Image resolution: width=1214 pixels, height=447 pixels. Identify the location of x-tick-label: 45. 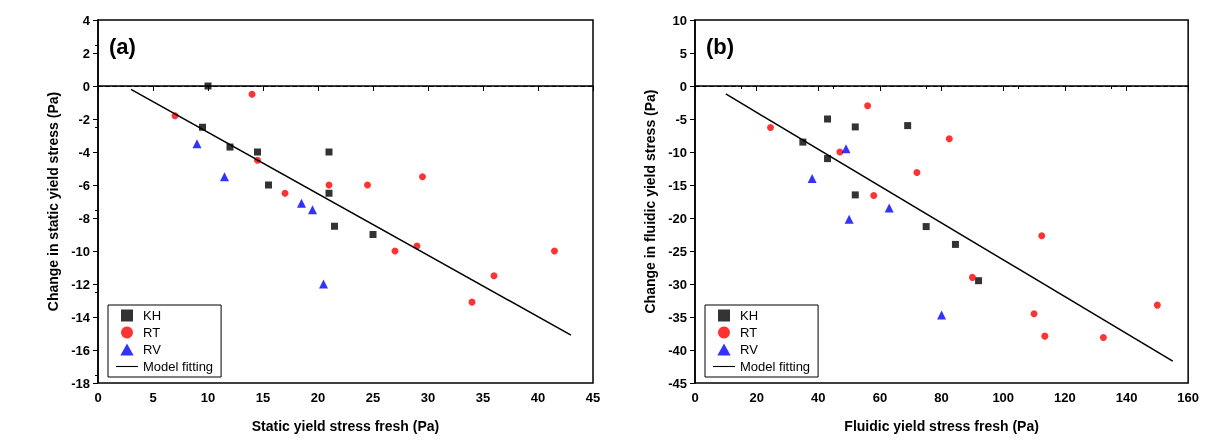
(593, 397).